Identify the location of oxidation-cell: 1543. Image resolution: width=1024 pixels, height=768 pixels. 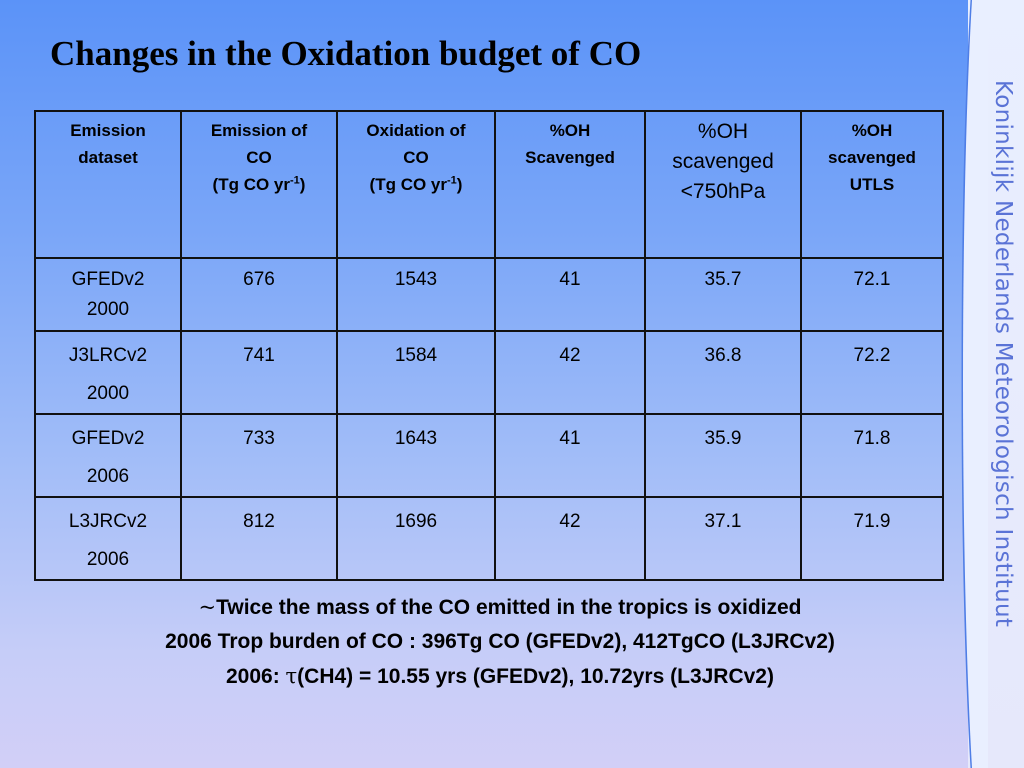
(416, 294).